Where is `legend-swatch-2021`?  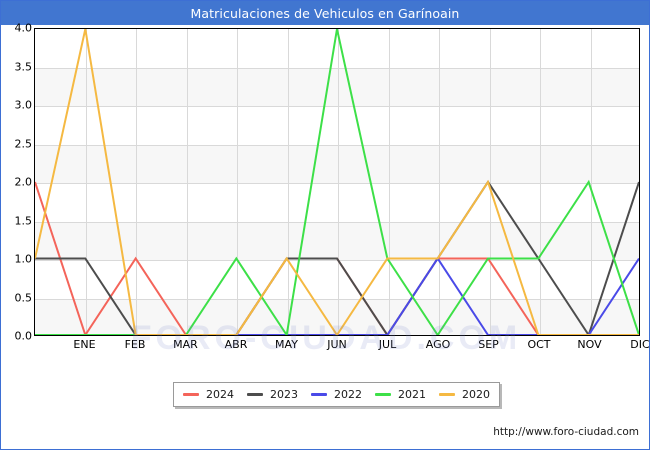
legend-swatch-2021 is located at coordinates (383, 394).